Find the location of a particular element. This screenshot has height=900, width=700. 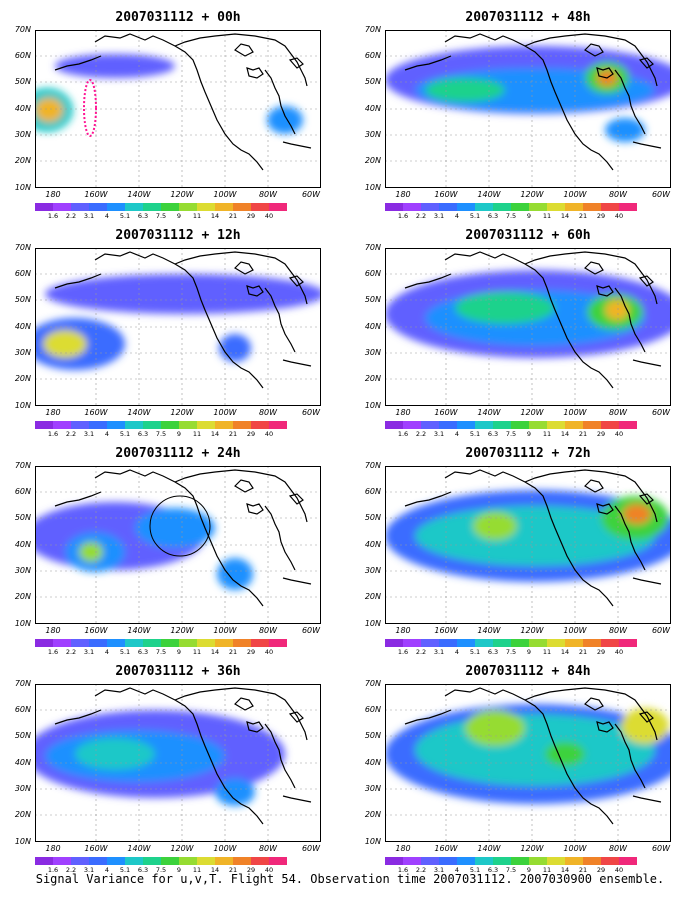

panel-title: 2007031112 + 24h is located at coordinates (178, 453).